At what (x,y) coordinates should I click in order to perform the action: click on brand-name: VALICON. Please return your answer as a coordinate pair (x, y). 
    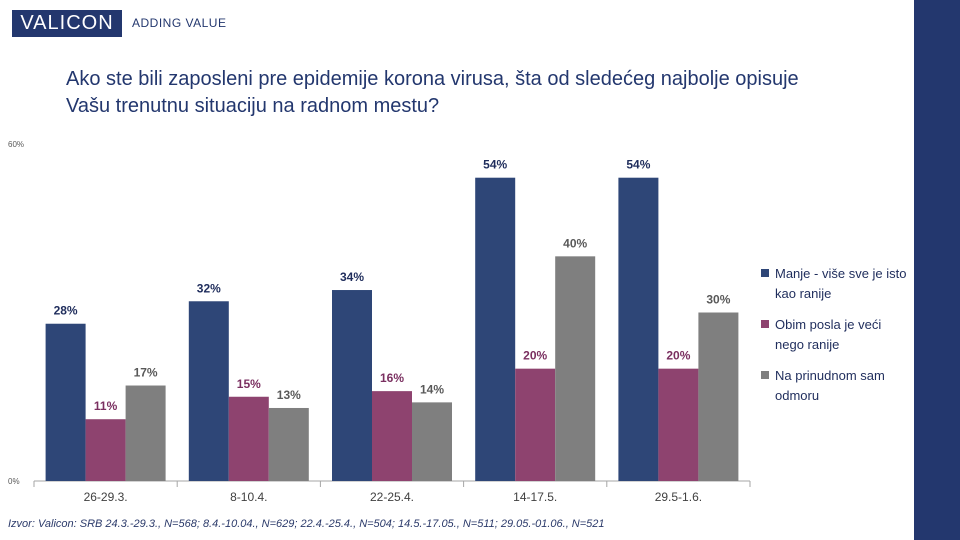
    Looking at the image, I should click on (67, 23).